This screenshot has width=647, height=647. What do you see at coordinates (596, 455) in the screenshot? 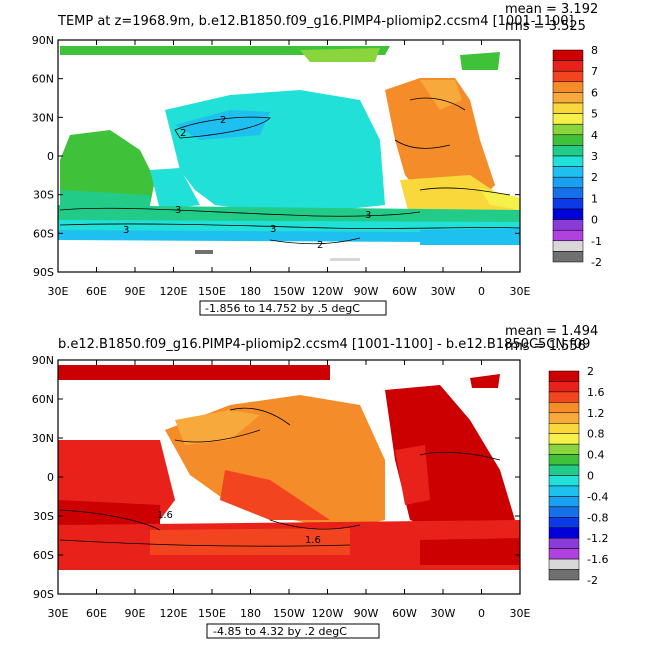
I see `colorbar-label: 0.4` at bounding box center [596, 455].